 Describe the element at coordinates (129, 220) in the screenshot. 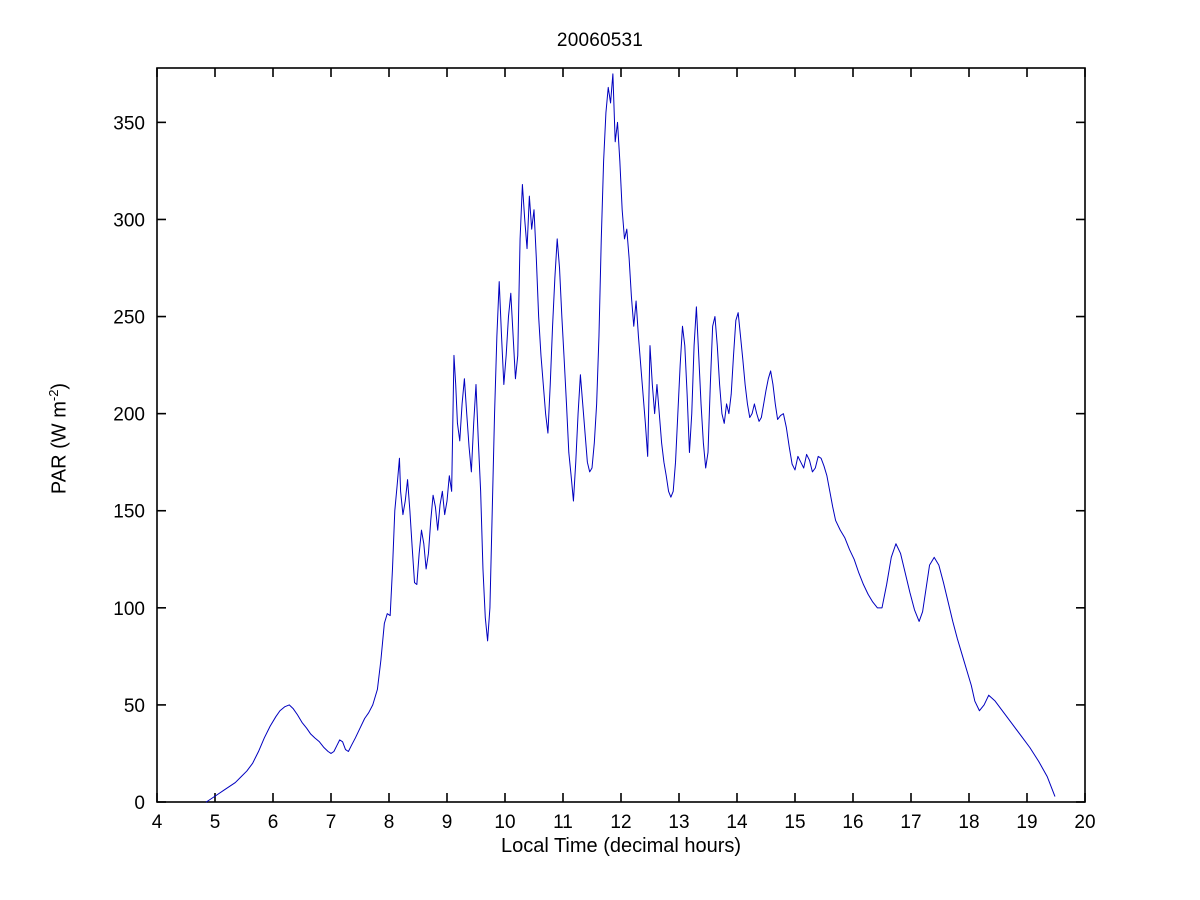

I see `y-tick-label: 300` at that location.